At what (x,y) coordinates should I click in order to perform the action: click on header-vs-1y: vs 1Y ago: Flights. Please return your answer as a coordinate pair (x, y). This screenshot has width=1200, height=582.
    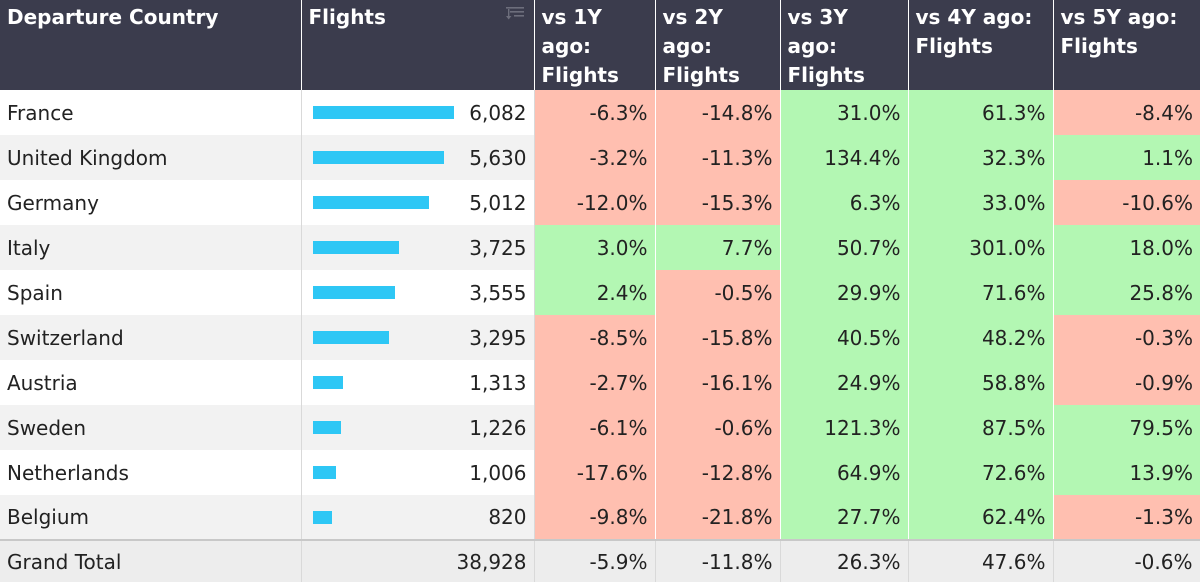
    Looking at the image, I should click on (595, 45).